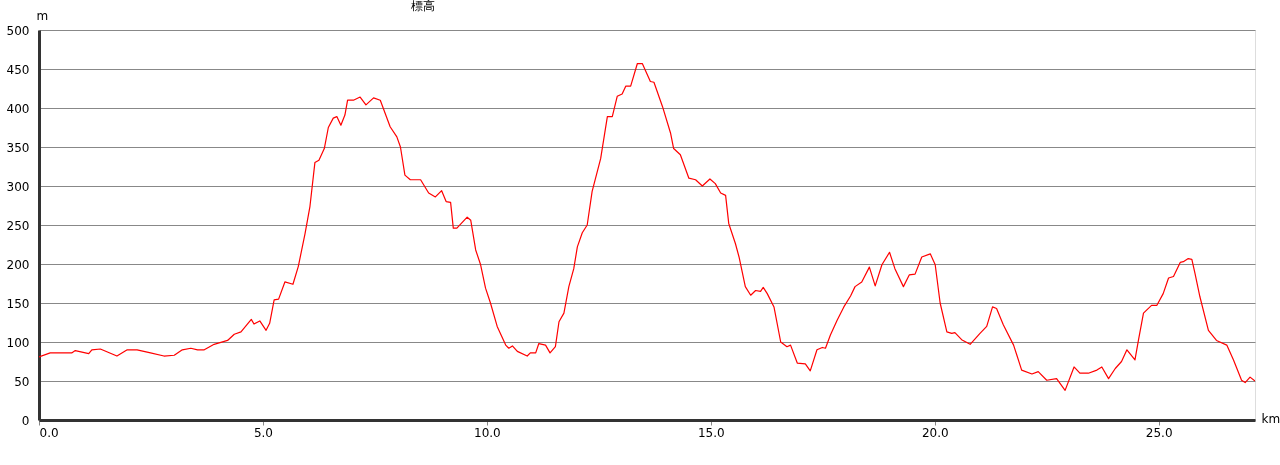 The image size is (1280, 465). What do you see at coordinates (18, 147) in the screenshot?
I see `y-tick-label: 350` at bounding box center [18, 147].